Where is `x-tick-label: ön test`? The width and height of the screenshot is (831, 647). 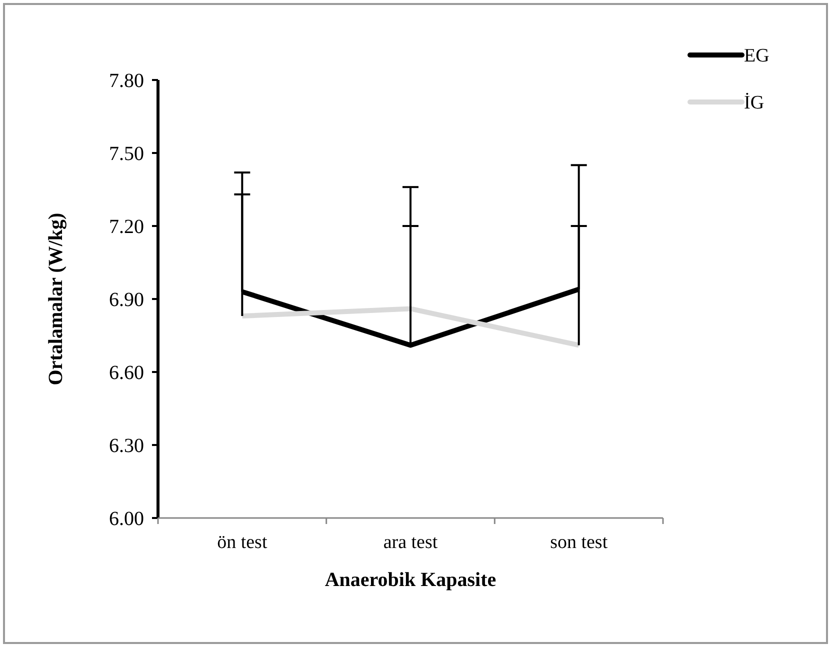
x-tick-label: ön test is located at coordinates (242, 542).